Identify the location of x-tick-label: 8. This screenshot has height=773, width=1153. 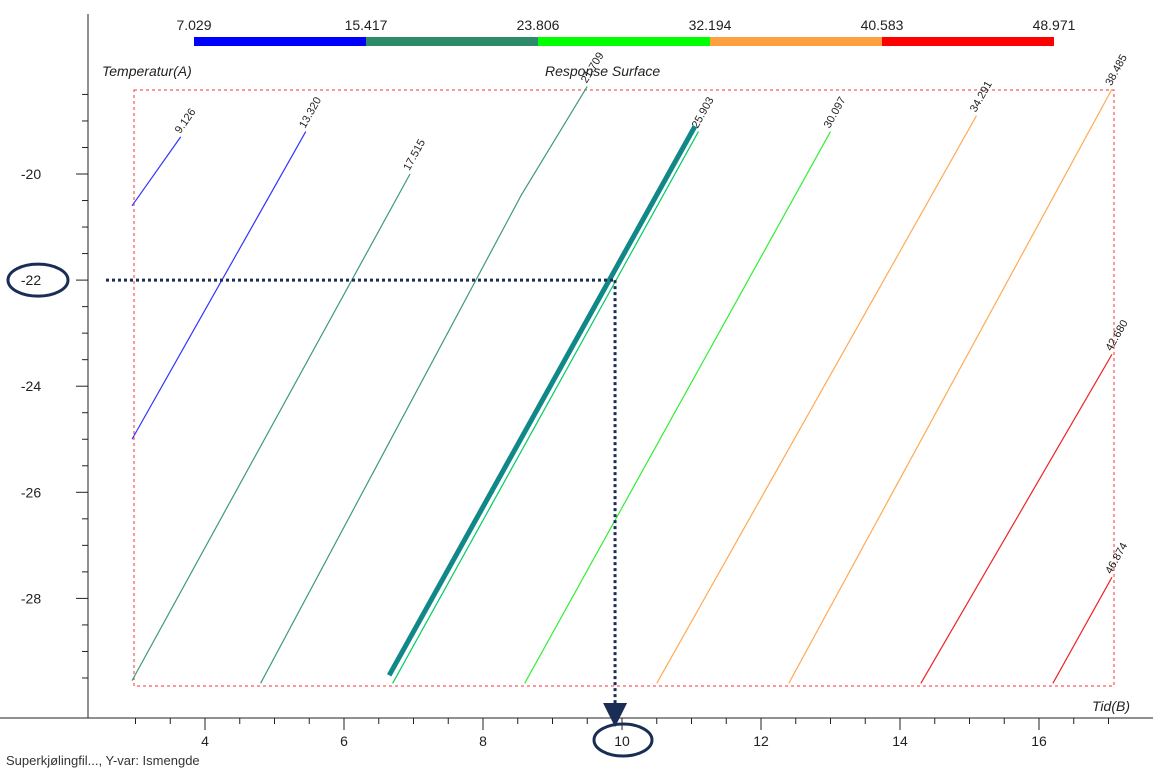
(483, 741).